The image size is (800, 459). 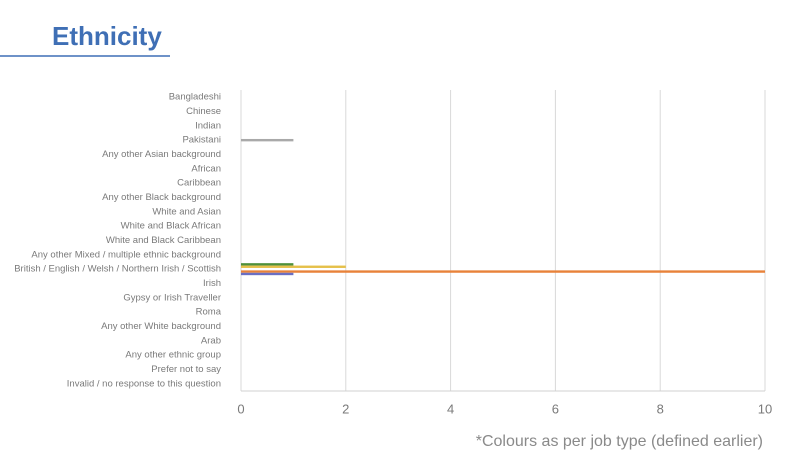 I want to click on y-tick-label: Roma, so click(x=209, y=312).